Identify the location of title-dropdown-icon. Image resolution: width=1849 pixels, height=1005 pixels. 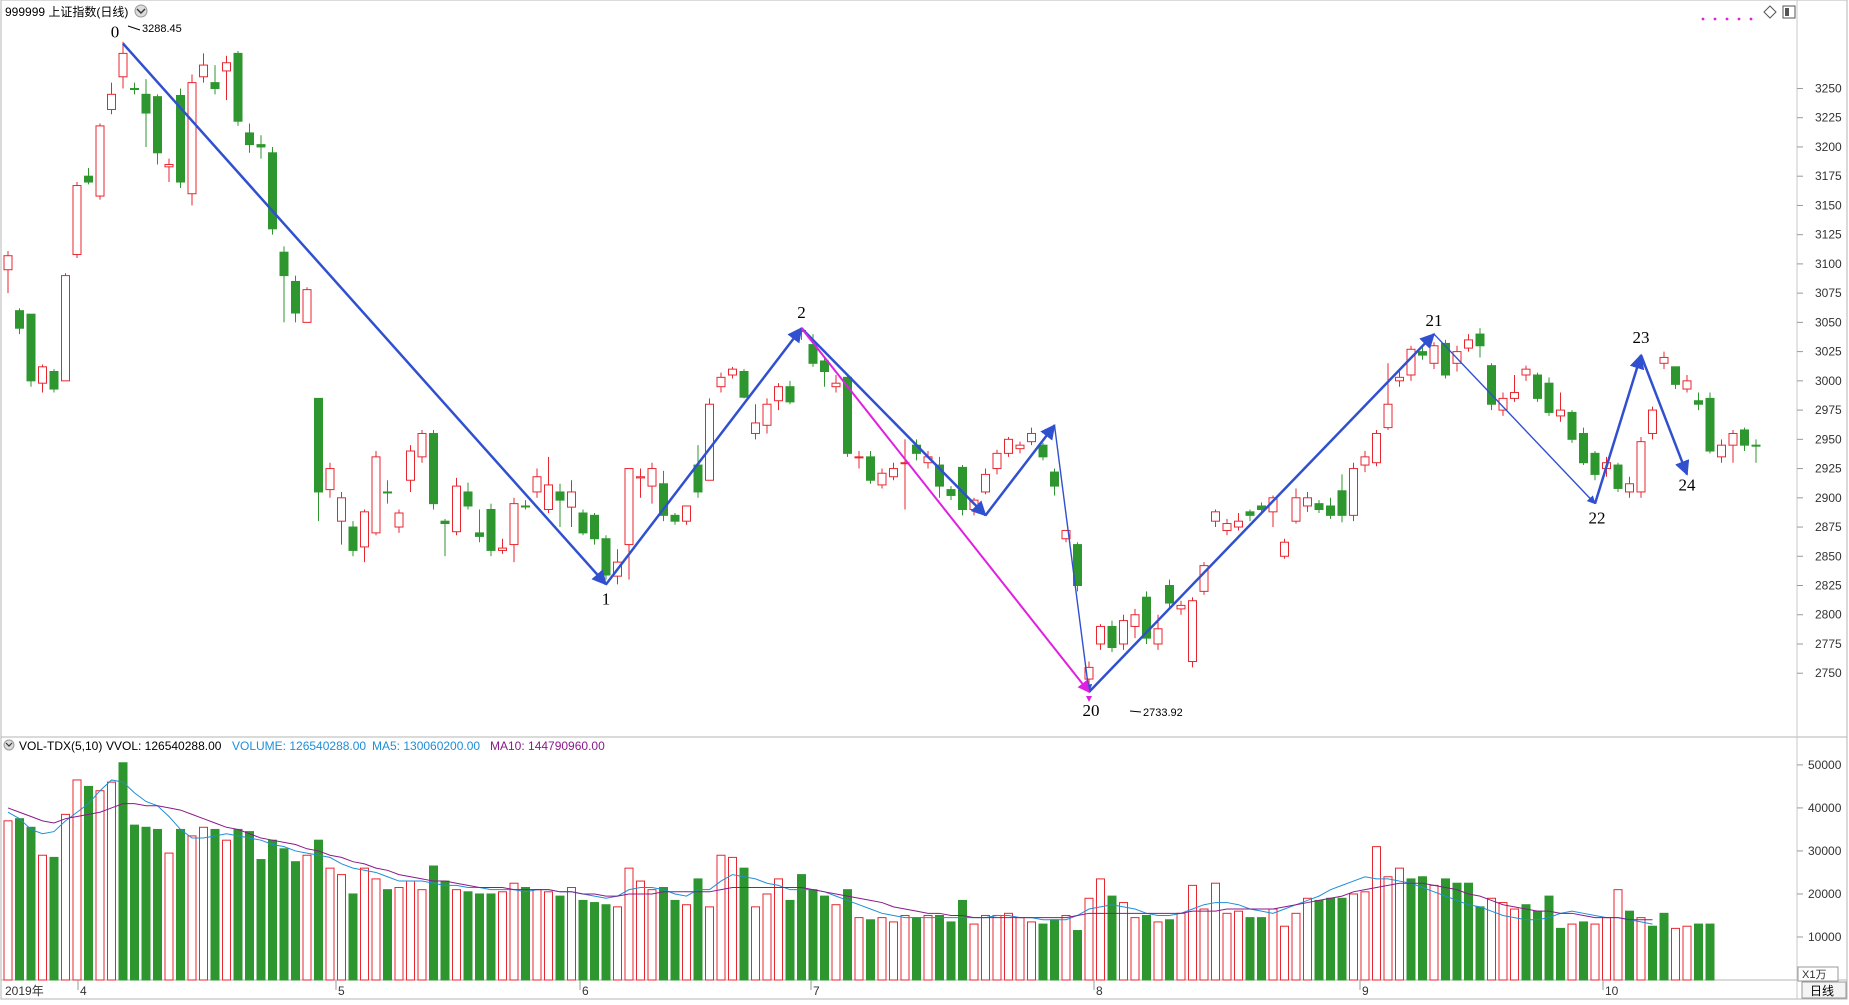
(141, 11).